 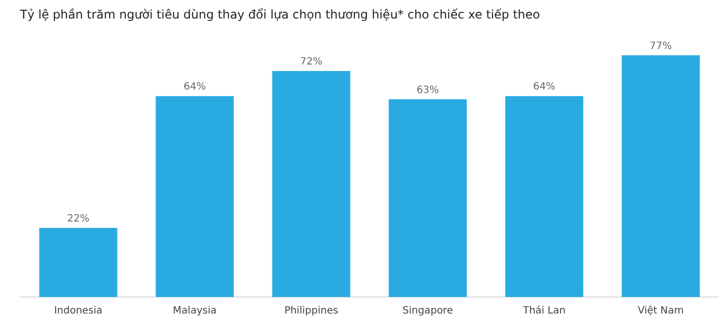 I want to click on x-tick-label: Singapore, so click(x=427, y=311).